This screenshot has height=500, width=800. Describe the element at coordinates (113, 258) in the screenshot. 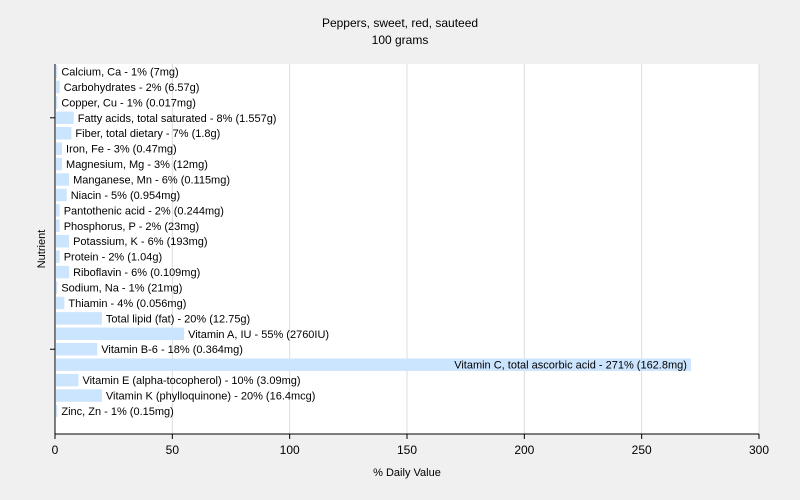

I see `bar-data-label: Protein - 2% (1.04g)` at that location.